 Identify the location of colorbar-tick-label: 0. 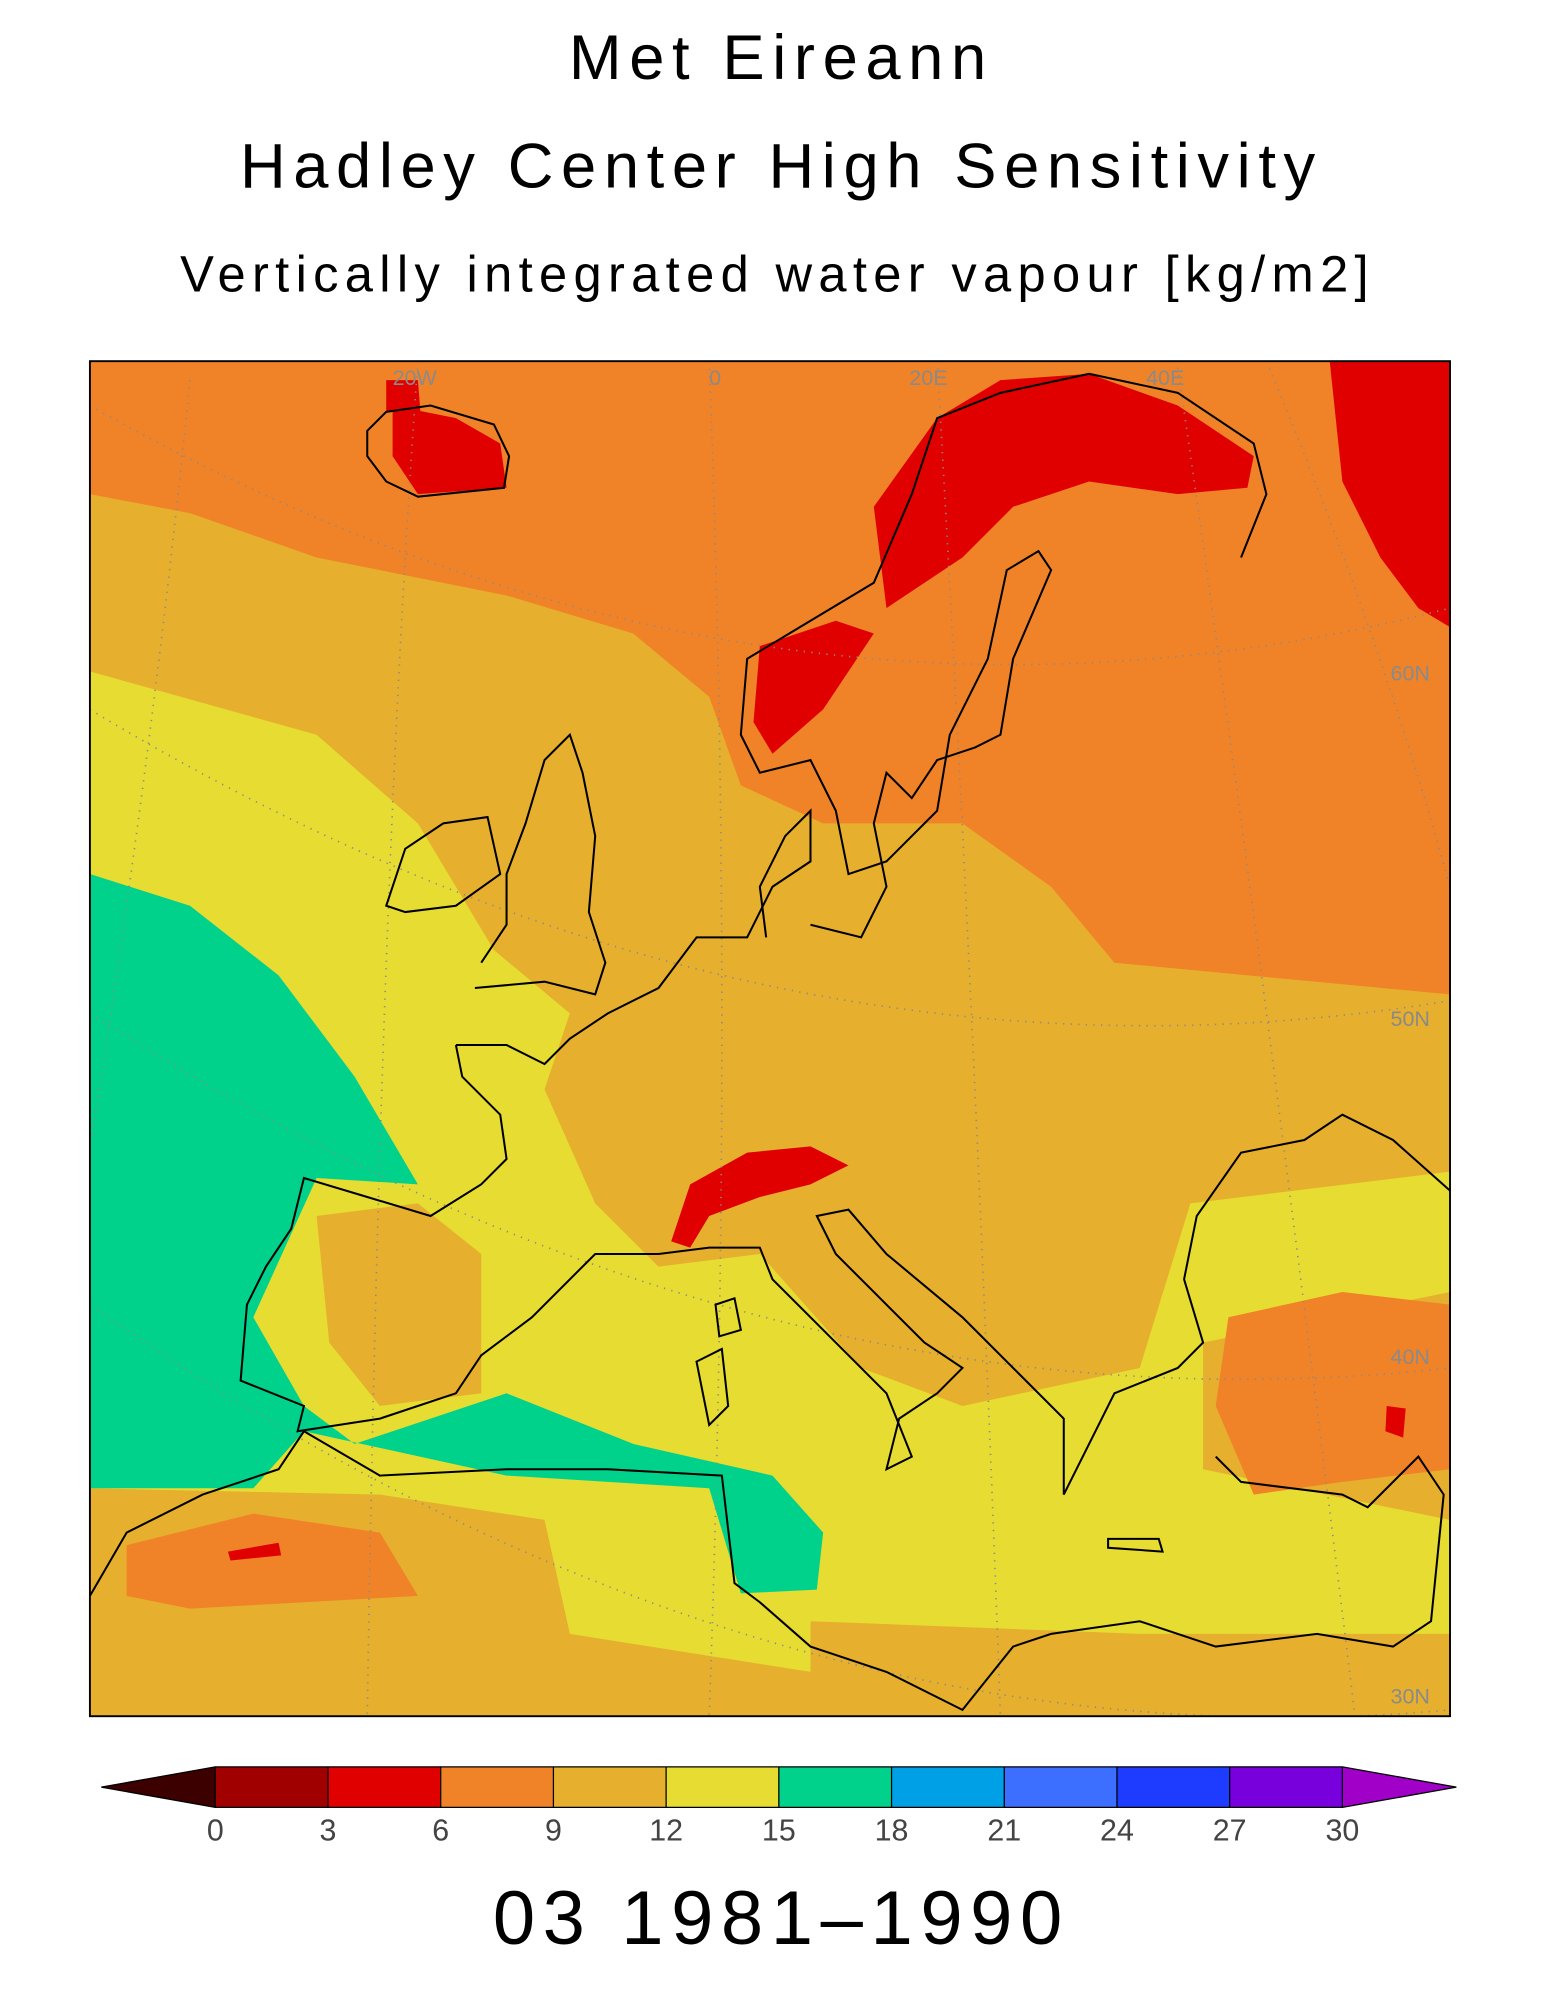
(215, 1830).